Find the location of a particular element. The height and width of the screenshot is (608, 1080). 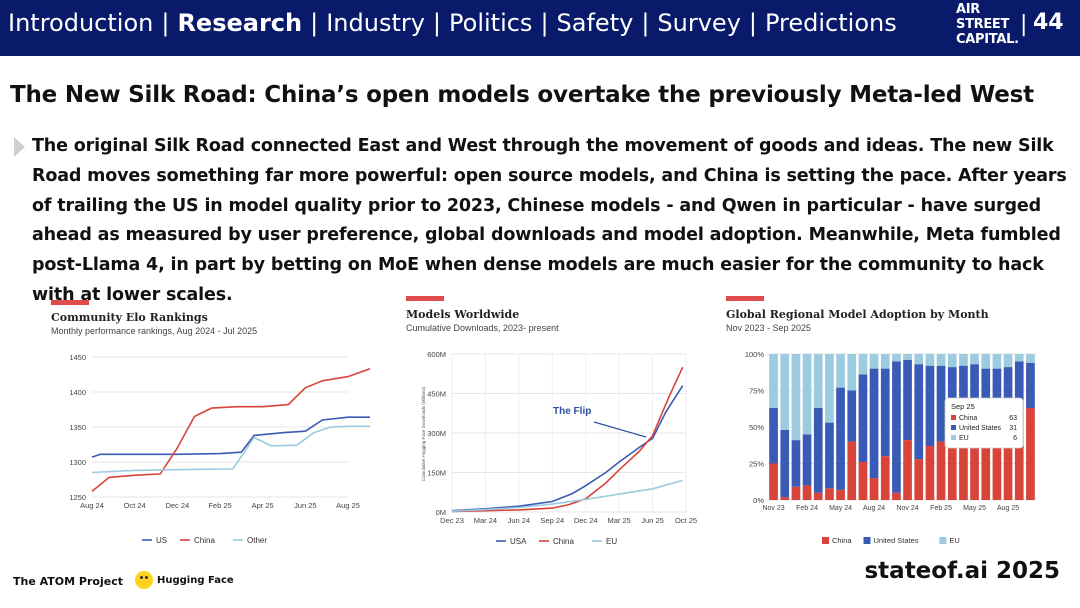

legend-label: EU is located at coordinates (954, 540).